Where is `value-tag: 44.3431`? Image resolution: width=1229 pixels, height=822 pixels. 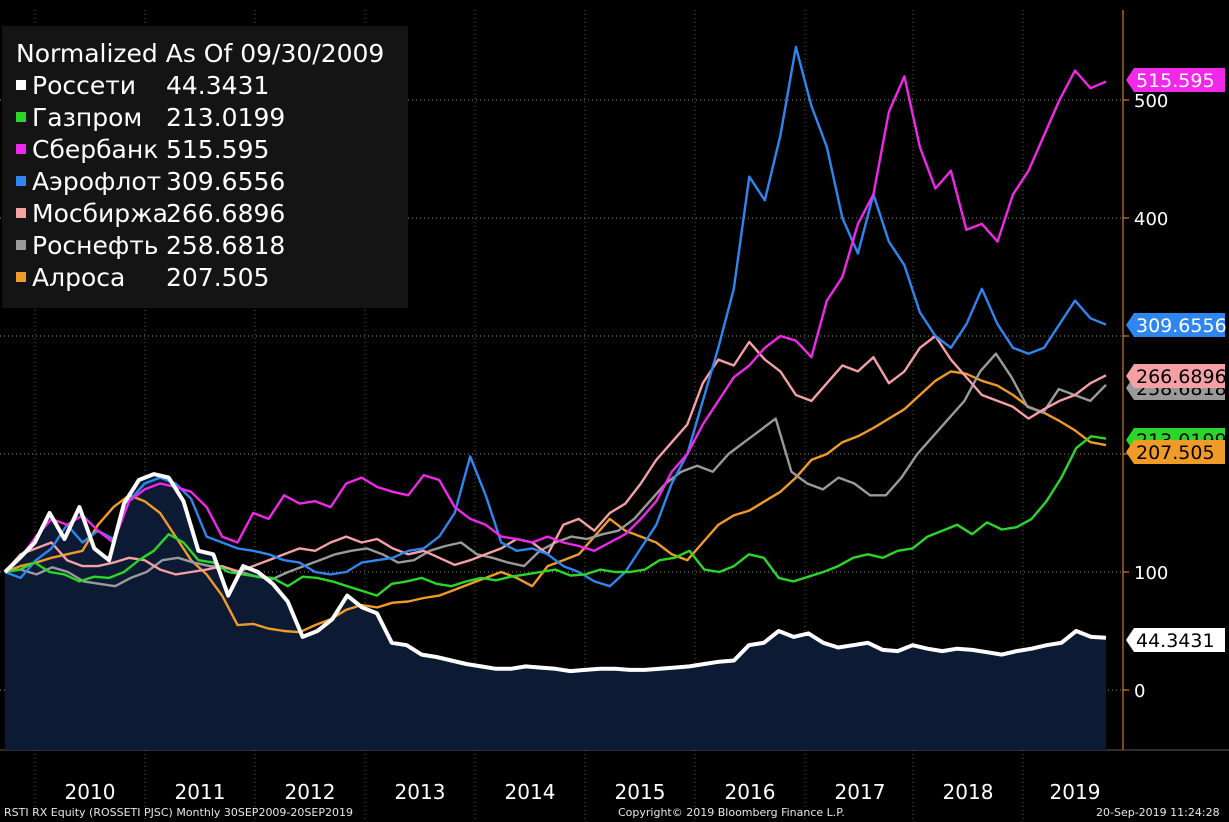 value-tag: 44.3431 is located at coordinates (1175, 640).